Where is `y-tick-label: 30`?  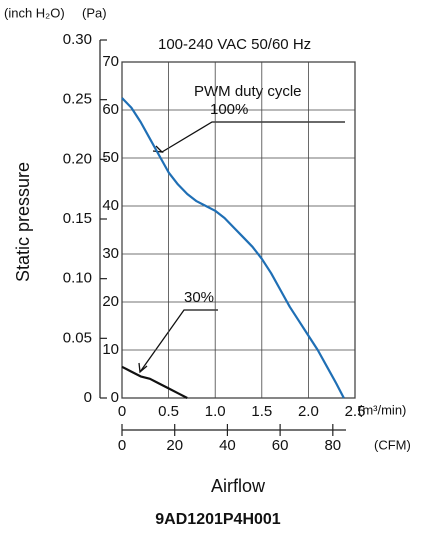
y-tick-label: 30 is located at coordinates (110, 253).